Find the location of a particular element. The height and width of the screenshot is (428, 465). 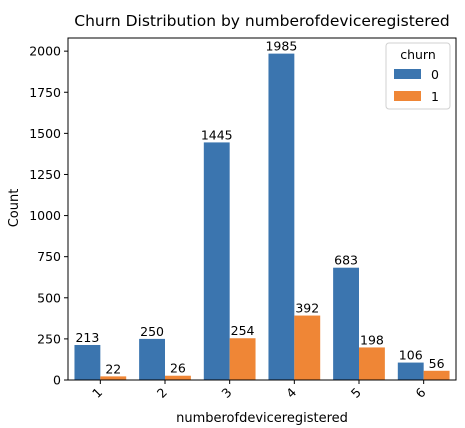

y-tick-label: 1250 is located at coordinates (45, 174).